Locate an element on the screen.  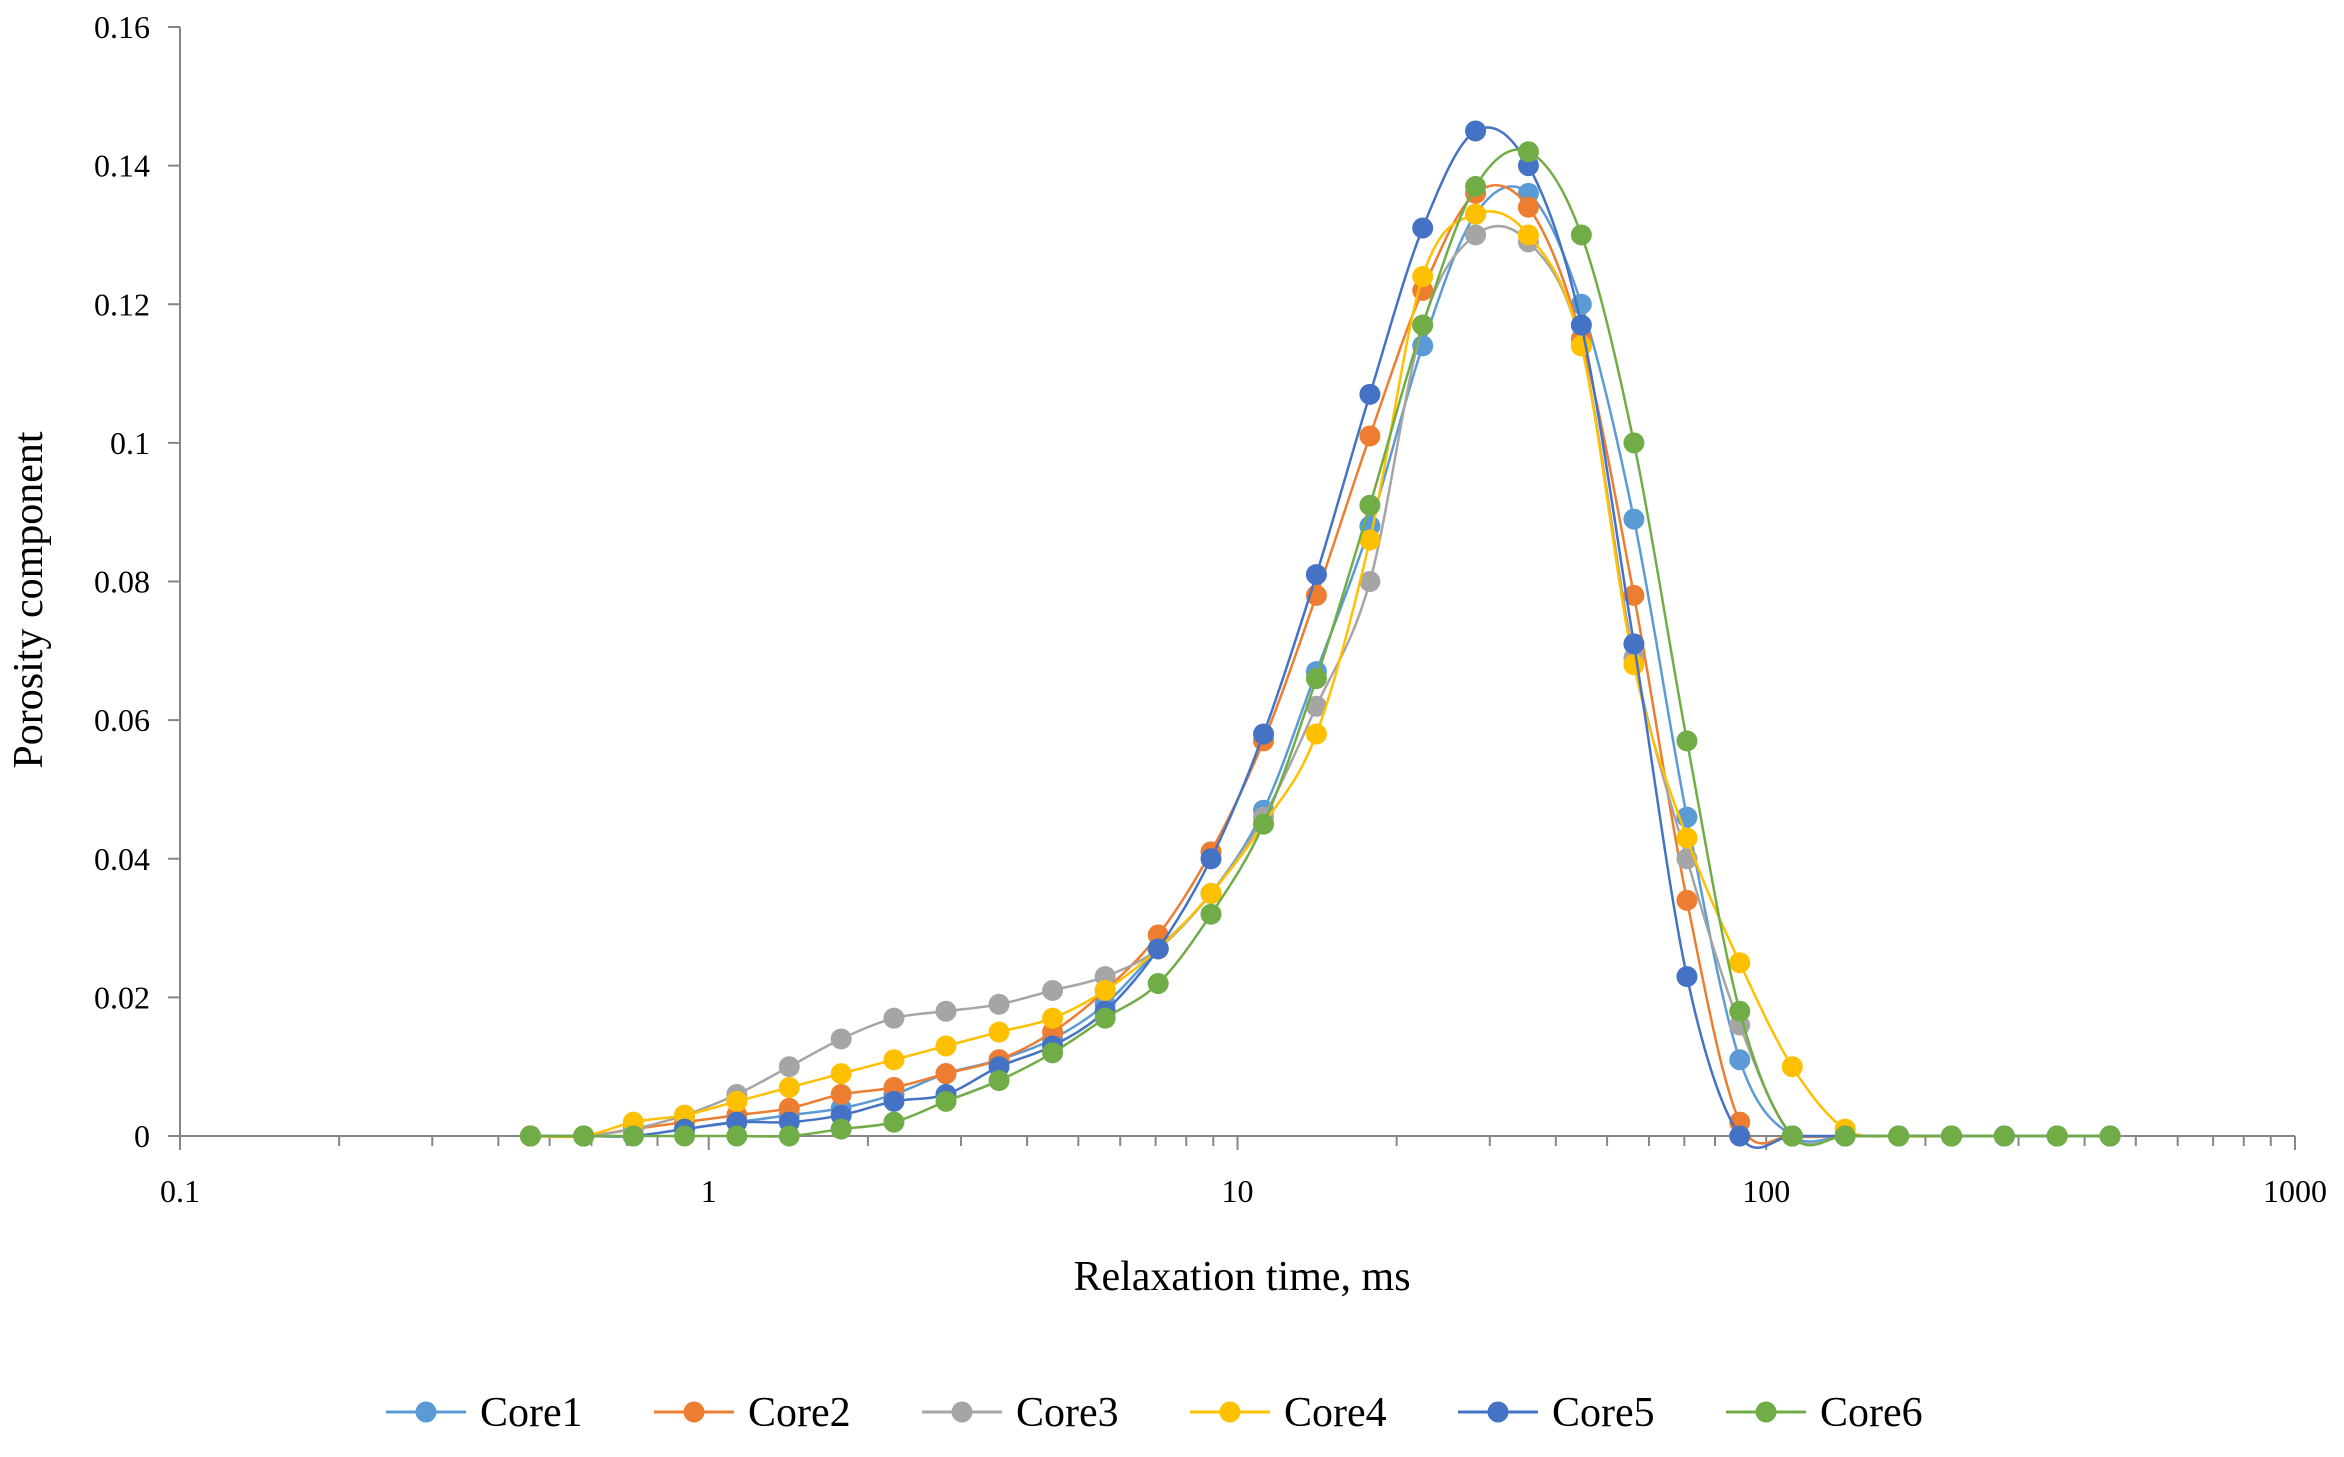
x-tick-label: 0.1 is located at coordinates (180, 1191).